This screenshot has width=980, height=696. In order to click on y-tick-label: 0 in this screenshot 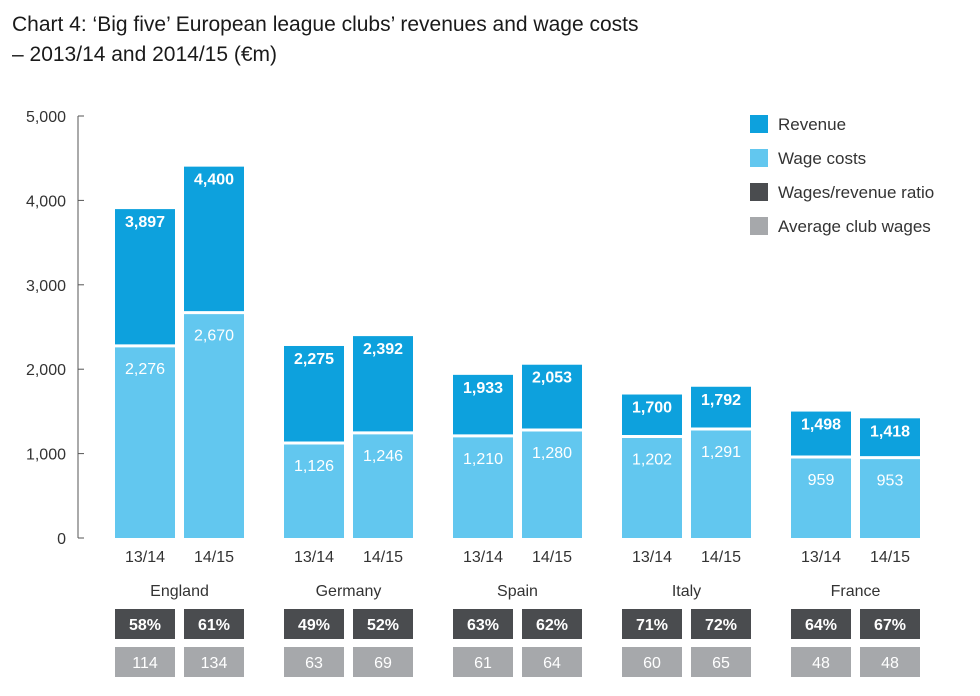, I will do `click(61, 539)`.